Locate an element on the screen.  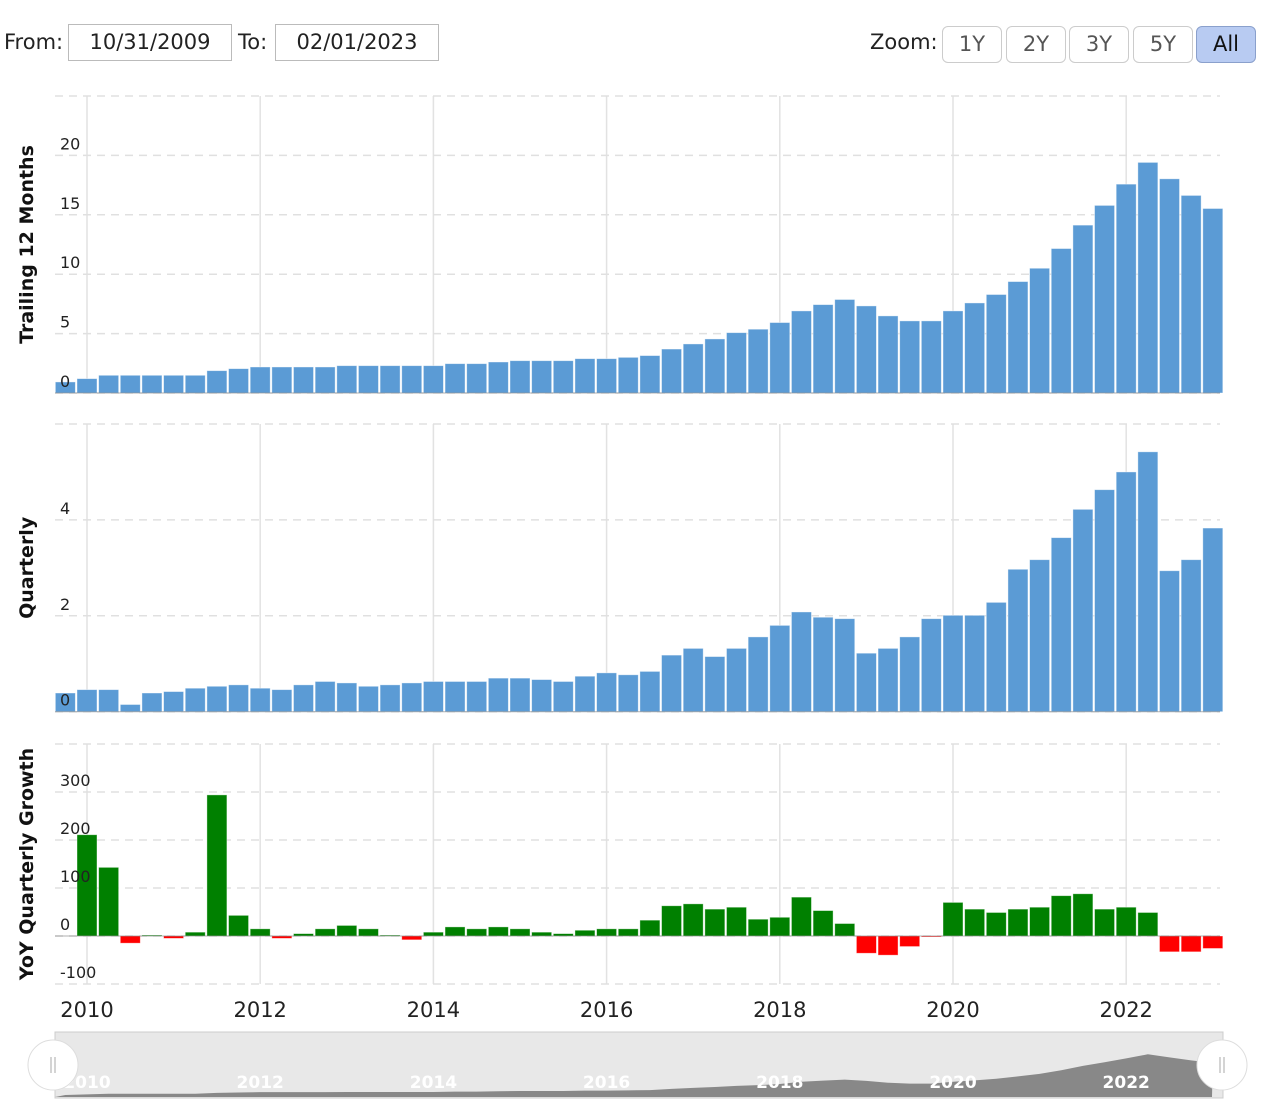
navigator-tick-label: 2010 is located at coordinates (86, 1083).